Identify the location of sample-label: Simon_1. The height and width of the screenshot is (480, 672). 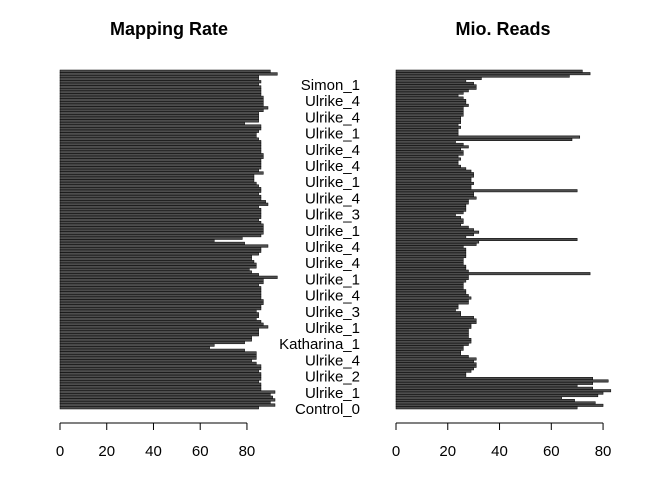
(330, 85).